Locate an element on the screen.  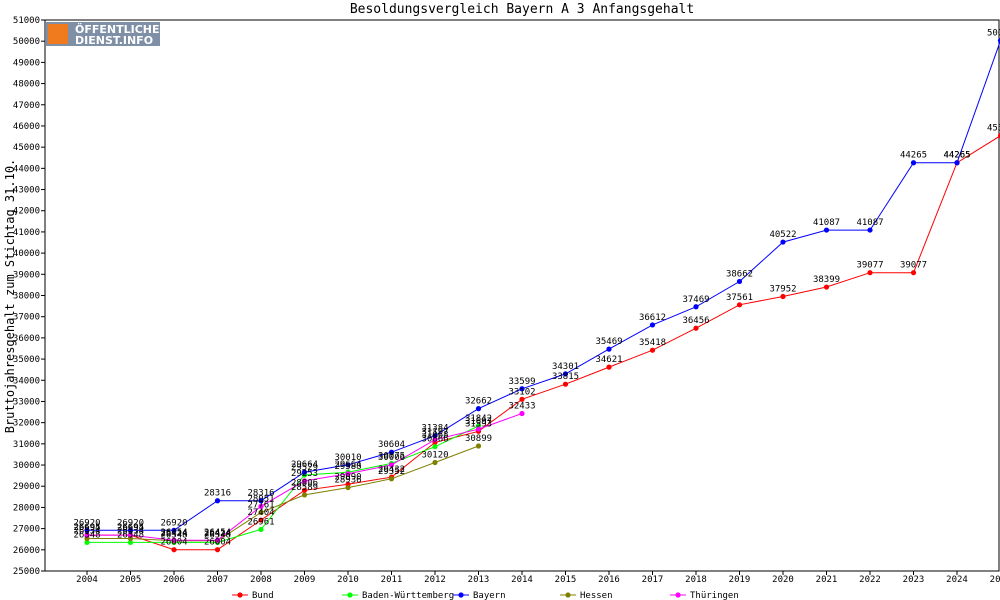
data-label-bayern: 40522 is located at coordinates (782, 235).